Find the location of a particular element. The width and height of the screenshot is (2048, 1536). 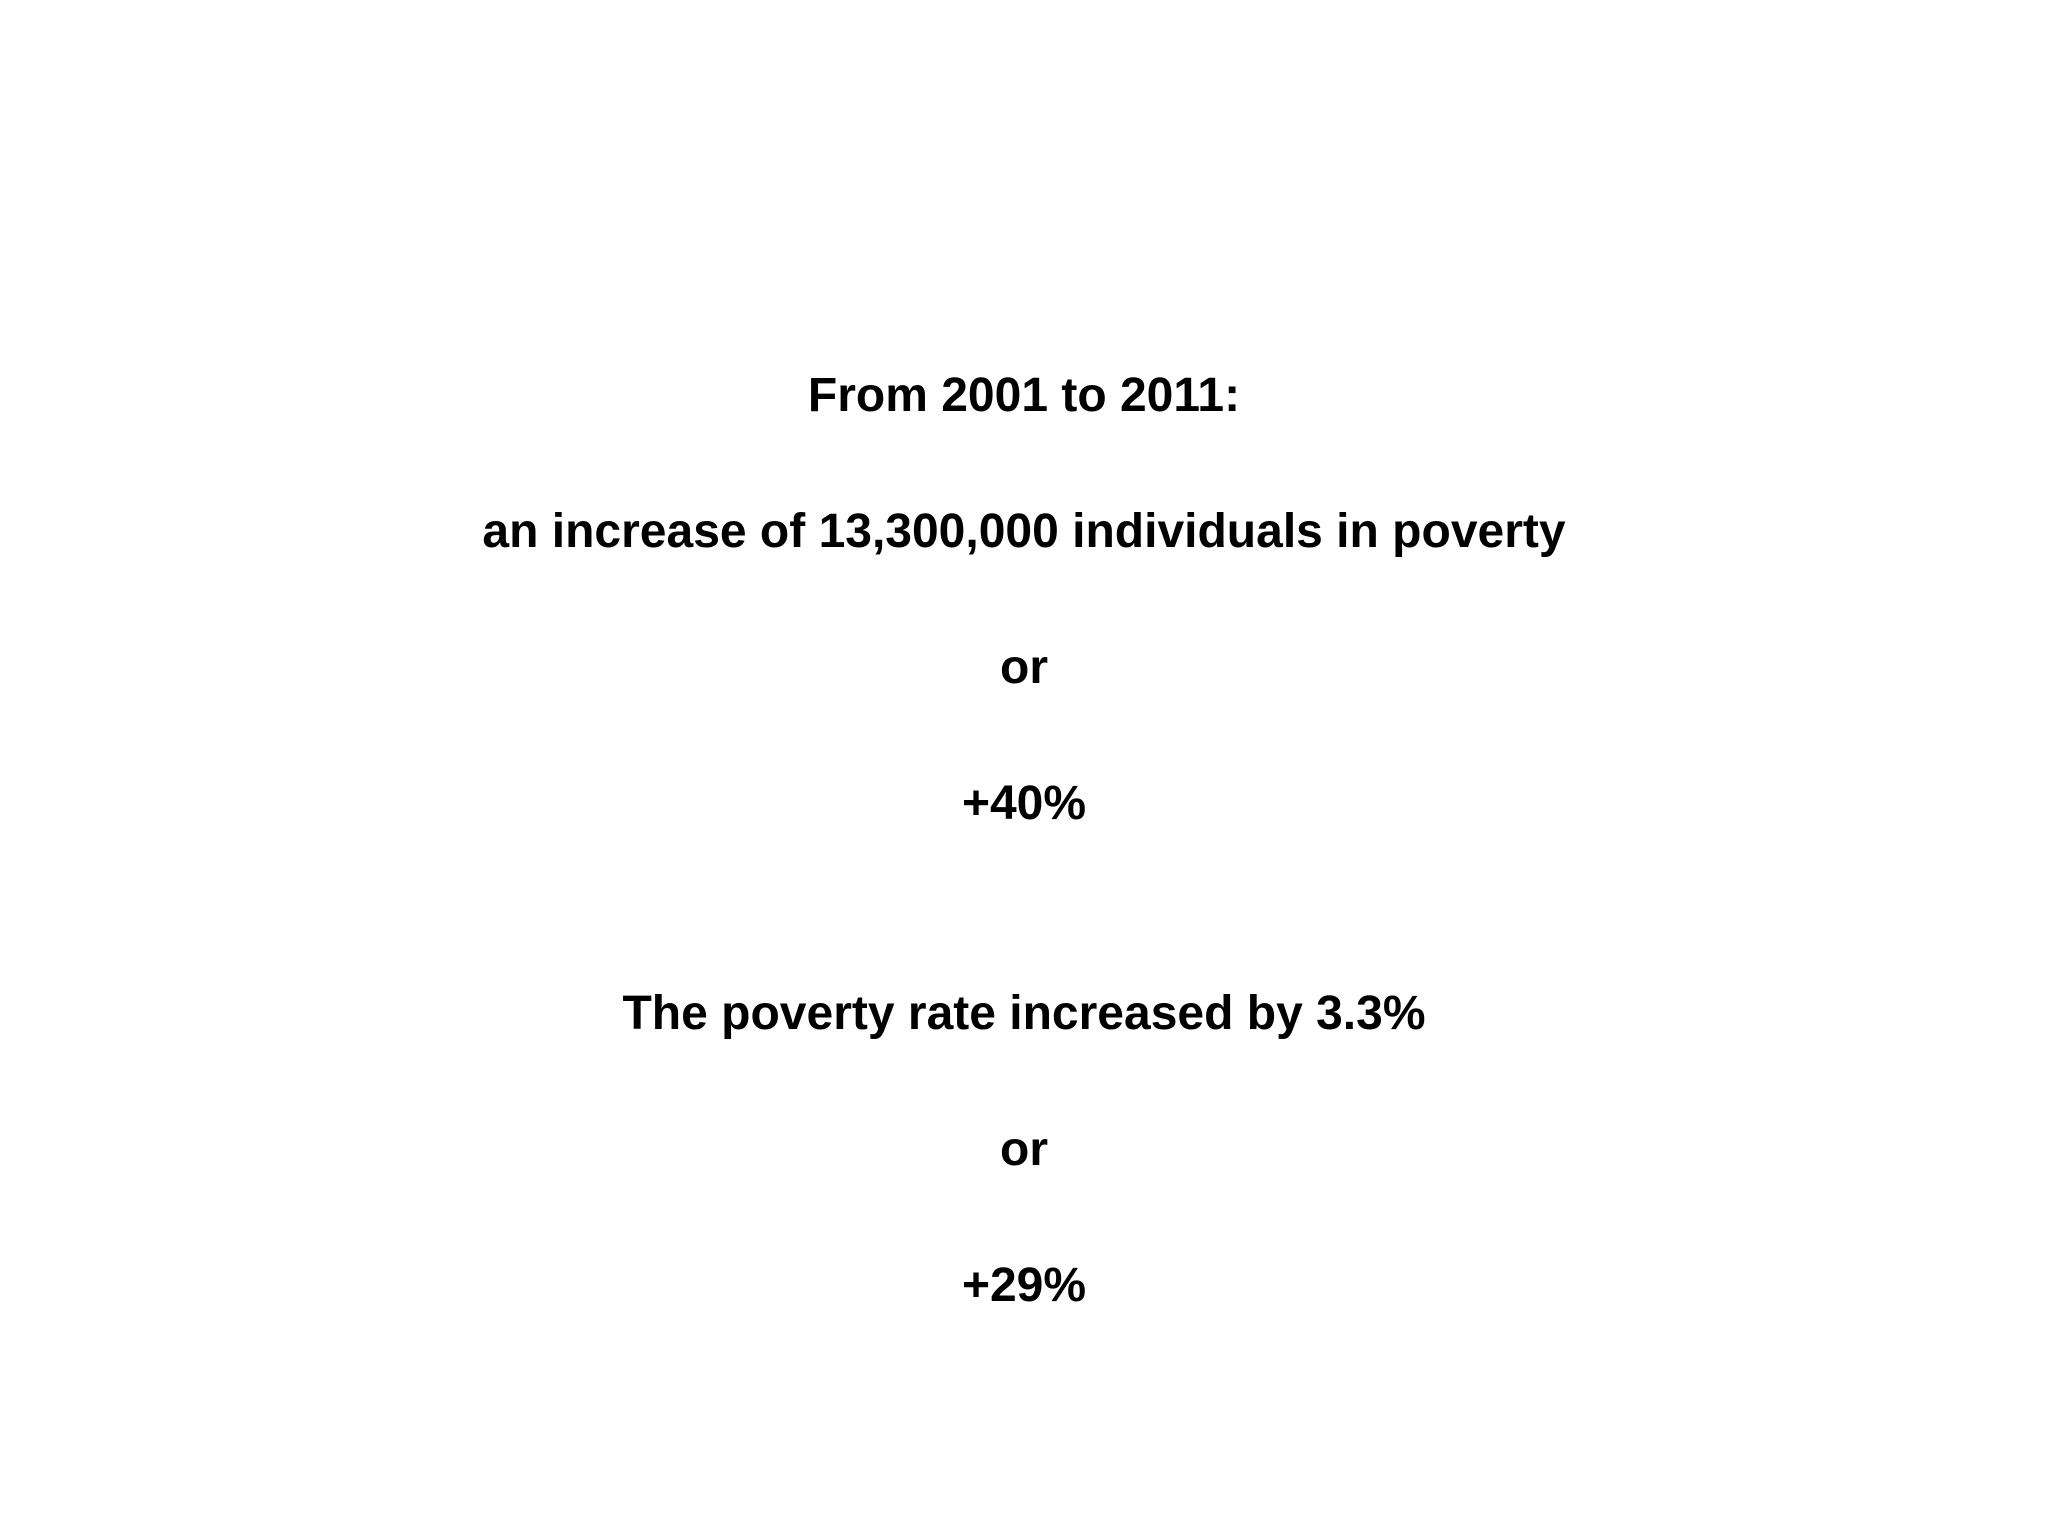

period-heading: From 2001 to 2011: is located at coordinates (1024, 395).